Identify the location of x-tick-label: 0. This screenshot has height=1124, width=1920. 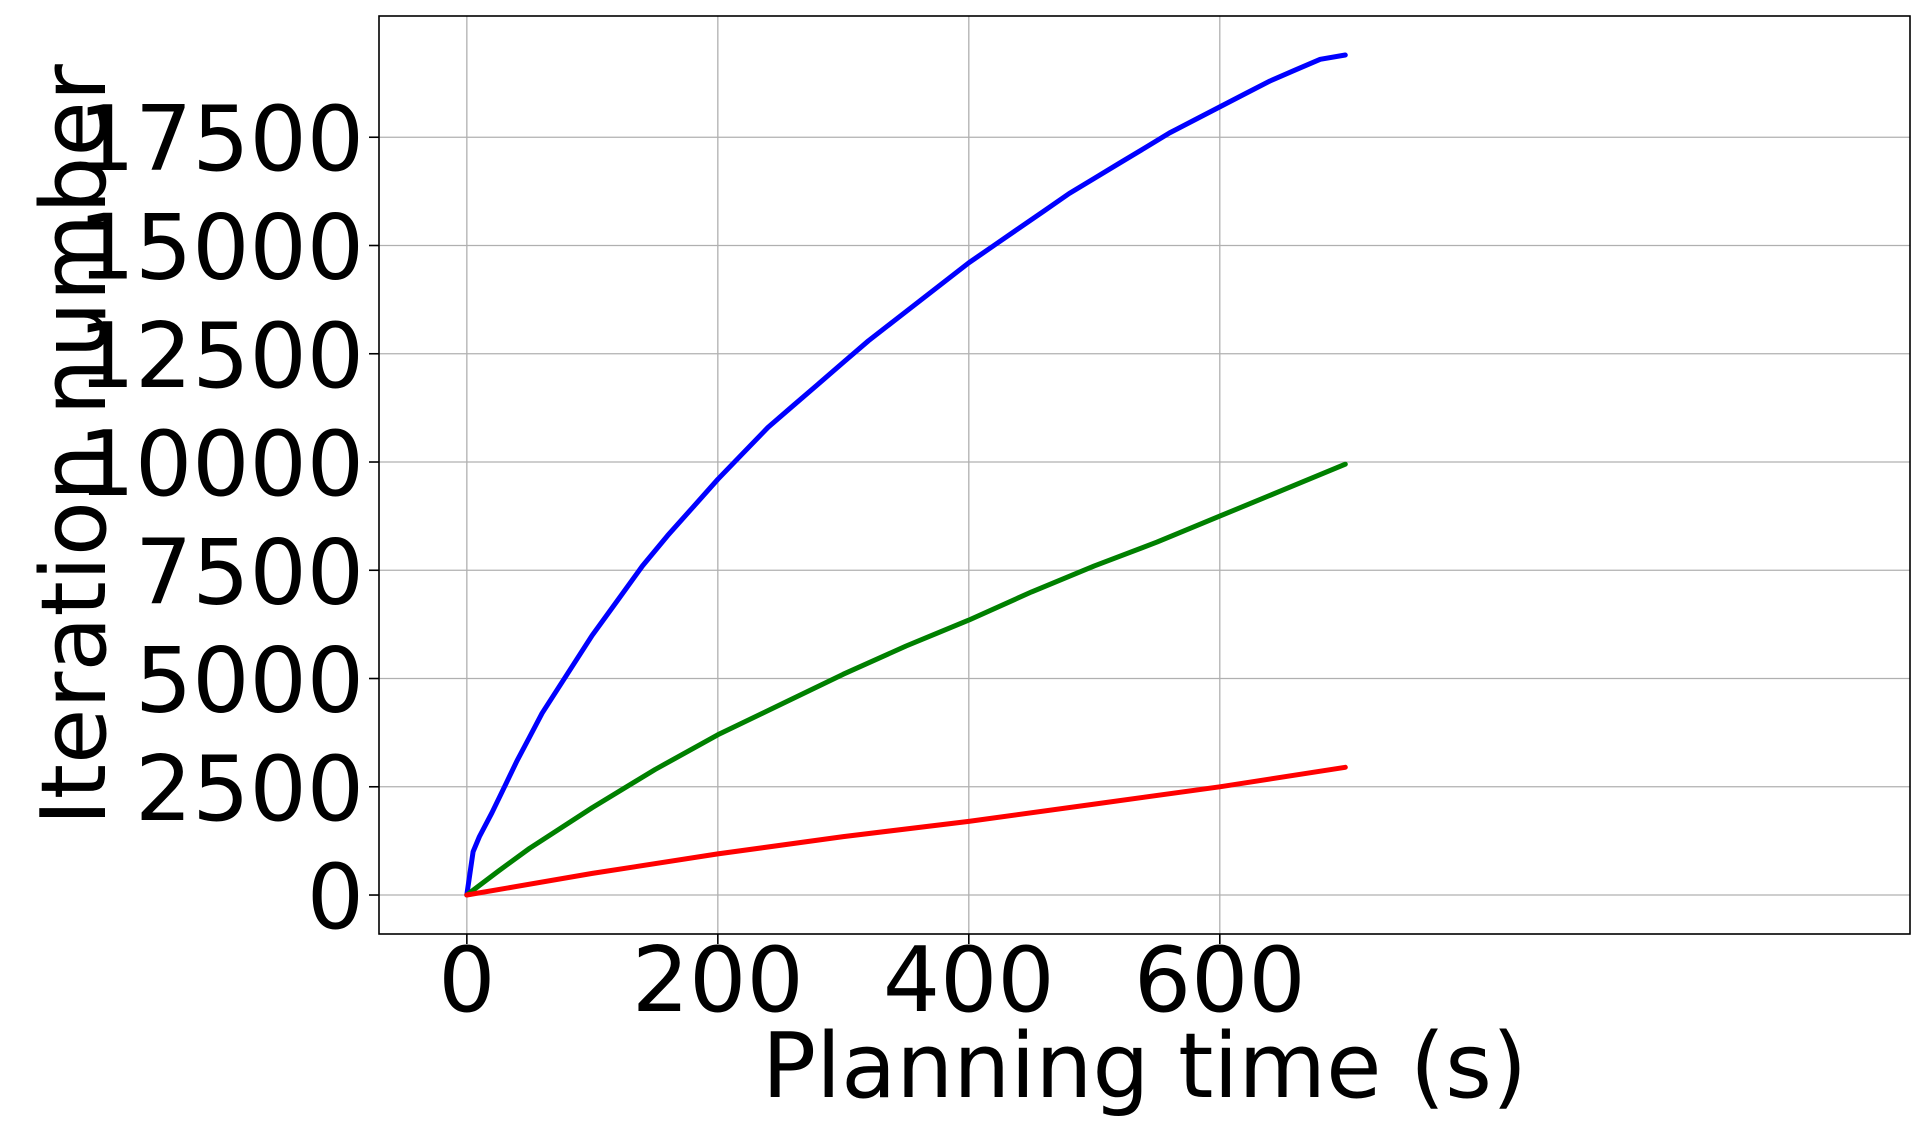
(466, 980).